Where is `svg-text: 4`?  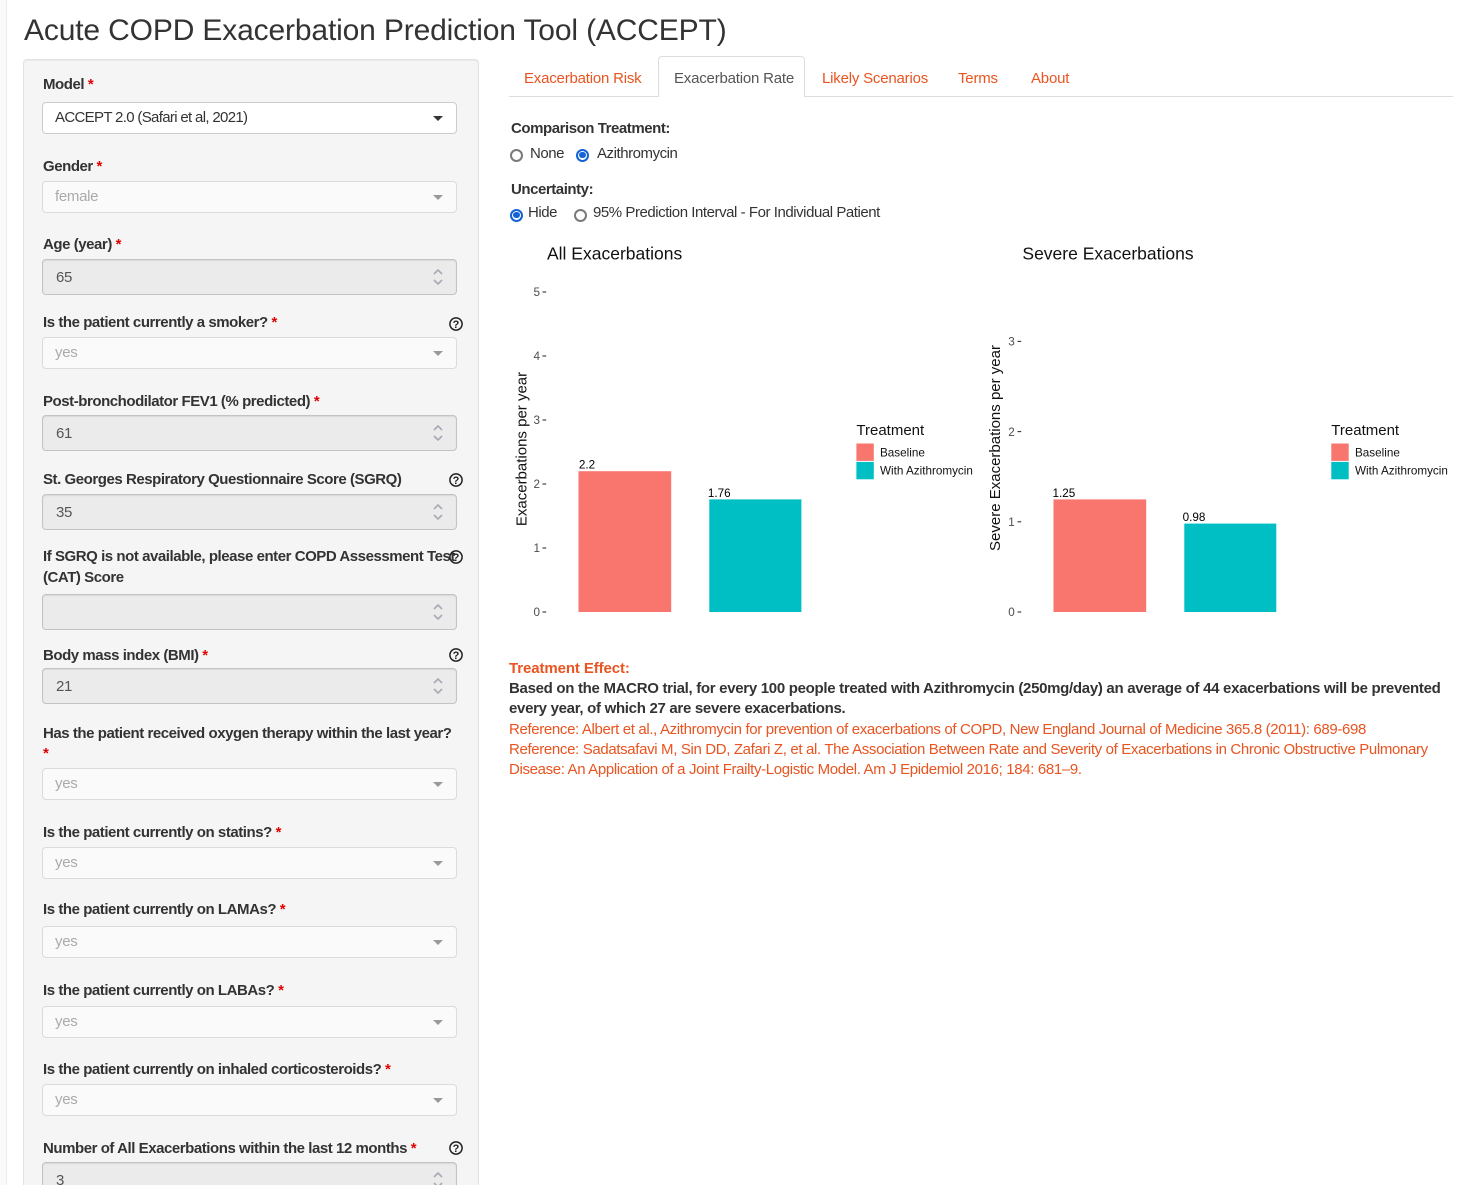 svg-text: 4 is located at coordinates (536, 356).